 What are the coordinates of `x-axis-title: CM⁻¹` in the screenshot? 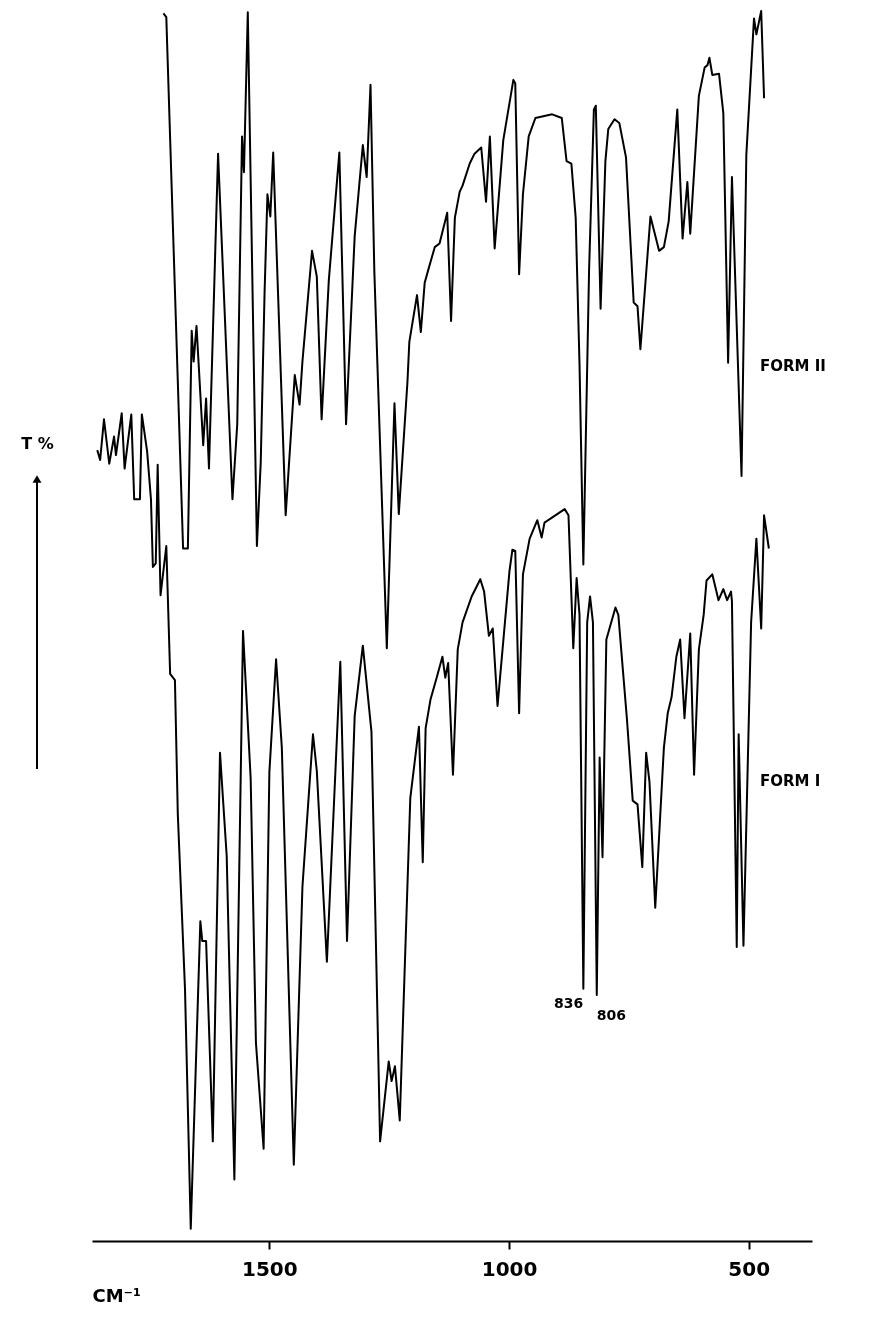 It's located at (117, 1295).